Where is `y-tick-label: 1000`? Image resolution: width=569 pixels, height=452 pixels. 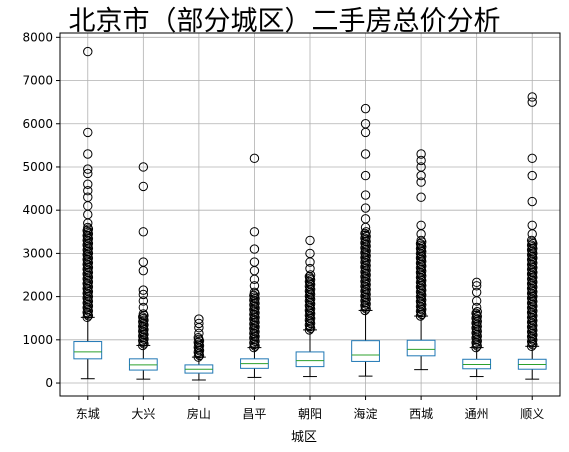 y-tick-label: 1000 is located at coordinates (37, 340).